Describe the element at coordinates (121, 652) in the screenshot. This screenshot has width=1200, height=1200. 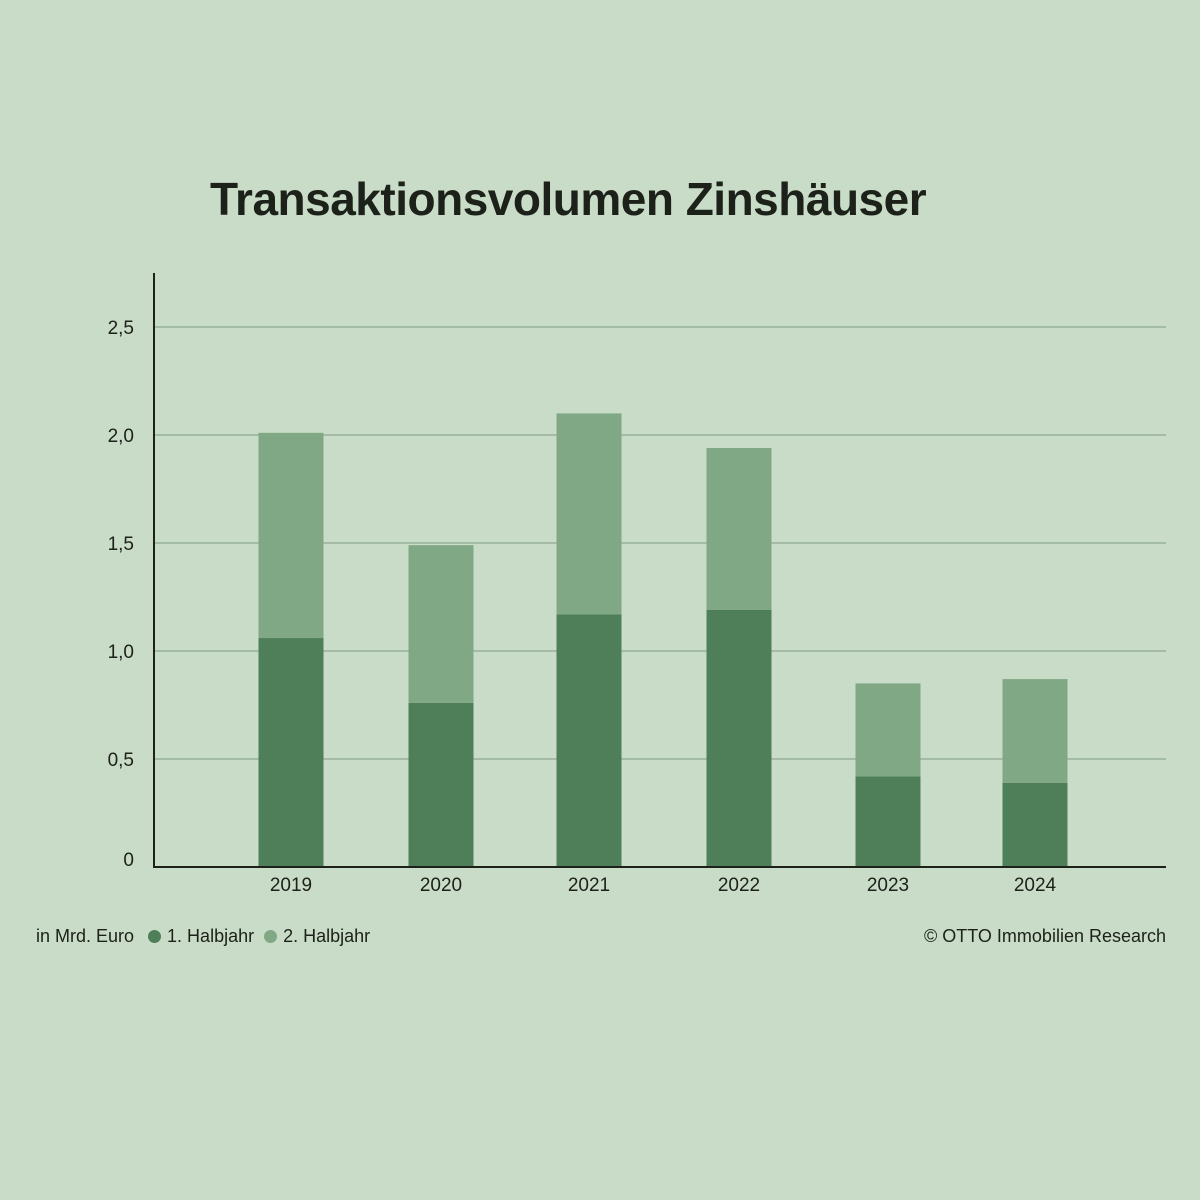
I see `y-tick-label: 1,0` at that location.